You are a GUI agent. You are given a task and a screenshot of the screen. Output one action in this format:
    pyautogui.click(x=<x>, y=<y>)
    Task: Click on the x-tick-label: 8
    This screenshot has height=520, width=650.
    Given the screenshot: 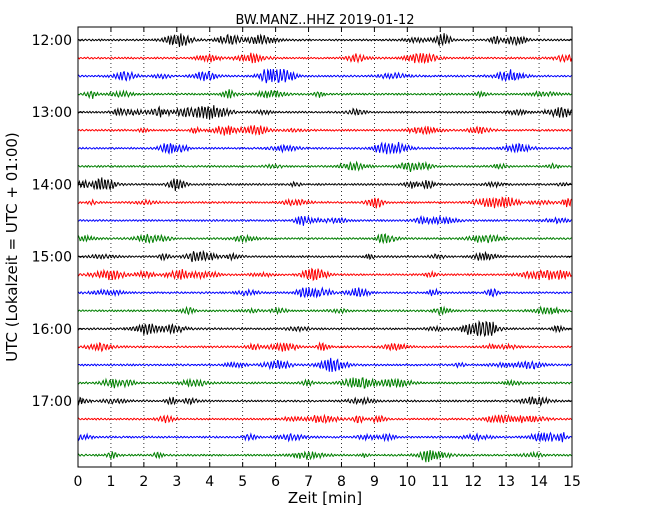 What is the action you would take?
    pyautogui.click(x=341, y=482)
    